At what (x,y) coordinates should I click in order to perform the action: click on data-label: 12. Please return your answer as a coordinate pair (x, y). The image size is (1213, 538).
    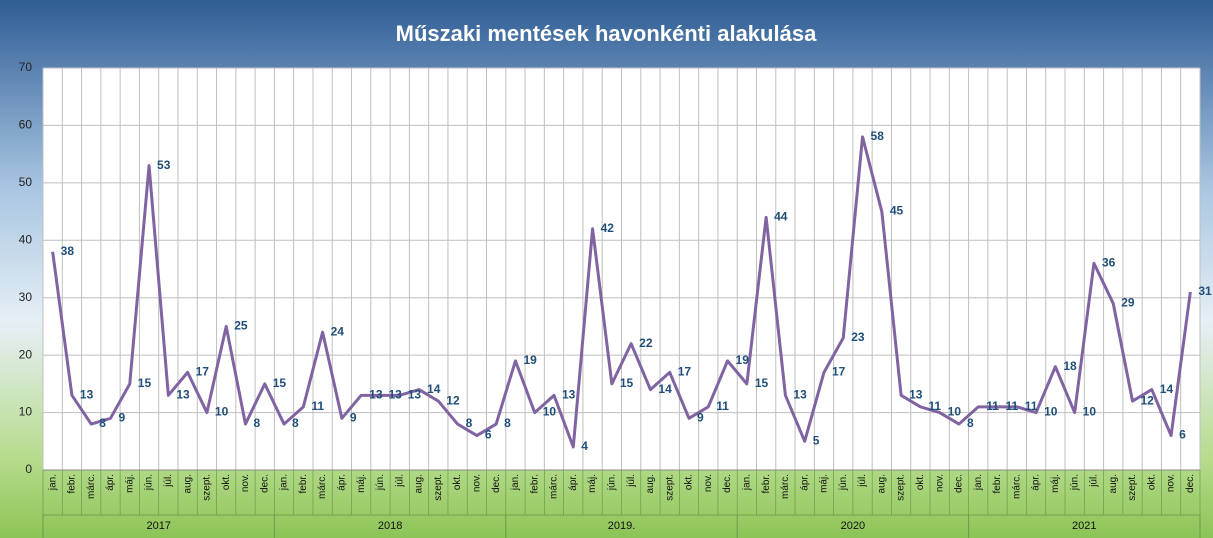
    Looking at the image, I should click on (453, 400).